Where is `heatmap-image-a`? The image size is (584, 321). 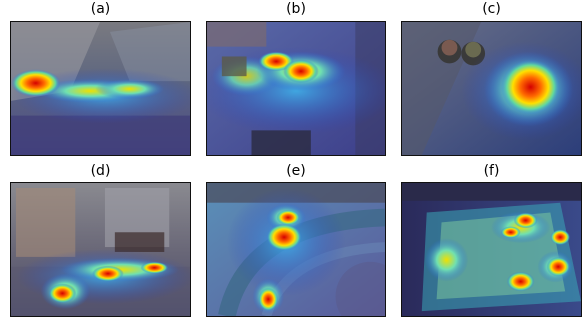
heatmap-image-a is located at coordinates (100, 88).